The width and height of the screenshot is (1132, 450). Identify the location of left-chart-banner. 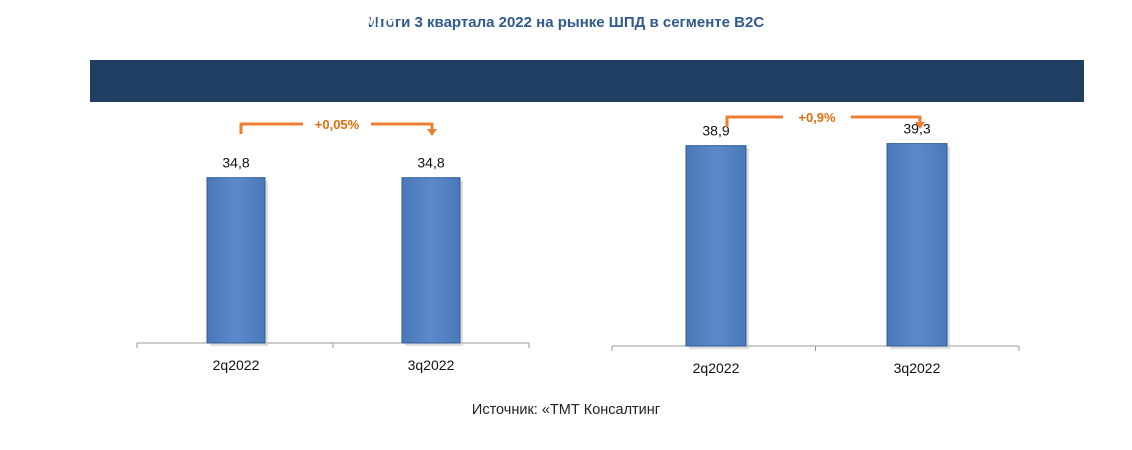
(336, 81).